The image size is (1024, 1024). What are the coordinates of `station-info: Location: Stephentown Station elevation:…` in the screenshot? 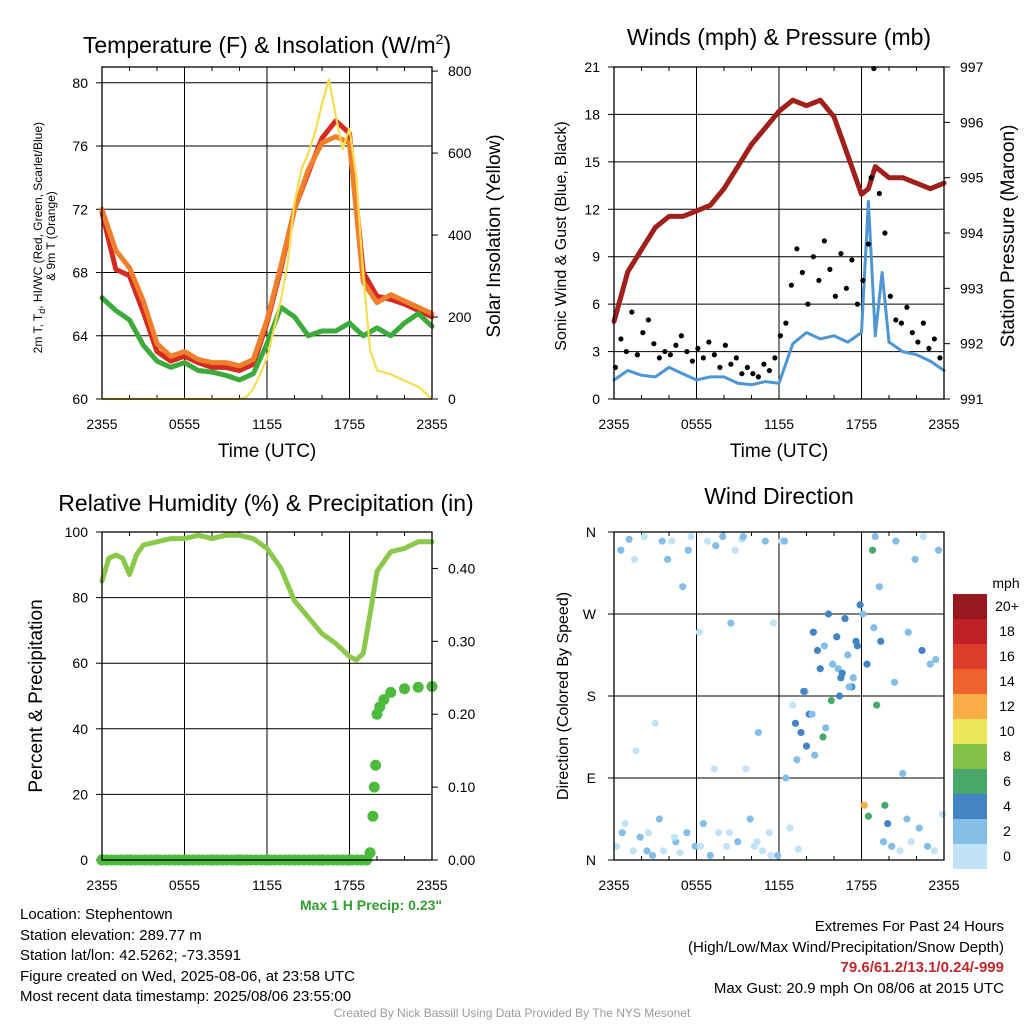 It's located at (187, 956).